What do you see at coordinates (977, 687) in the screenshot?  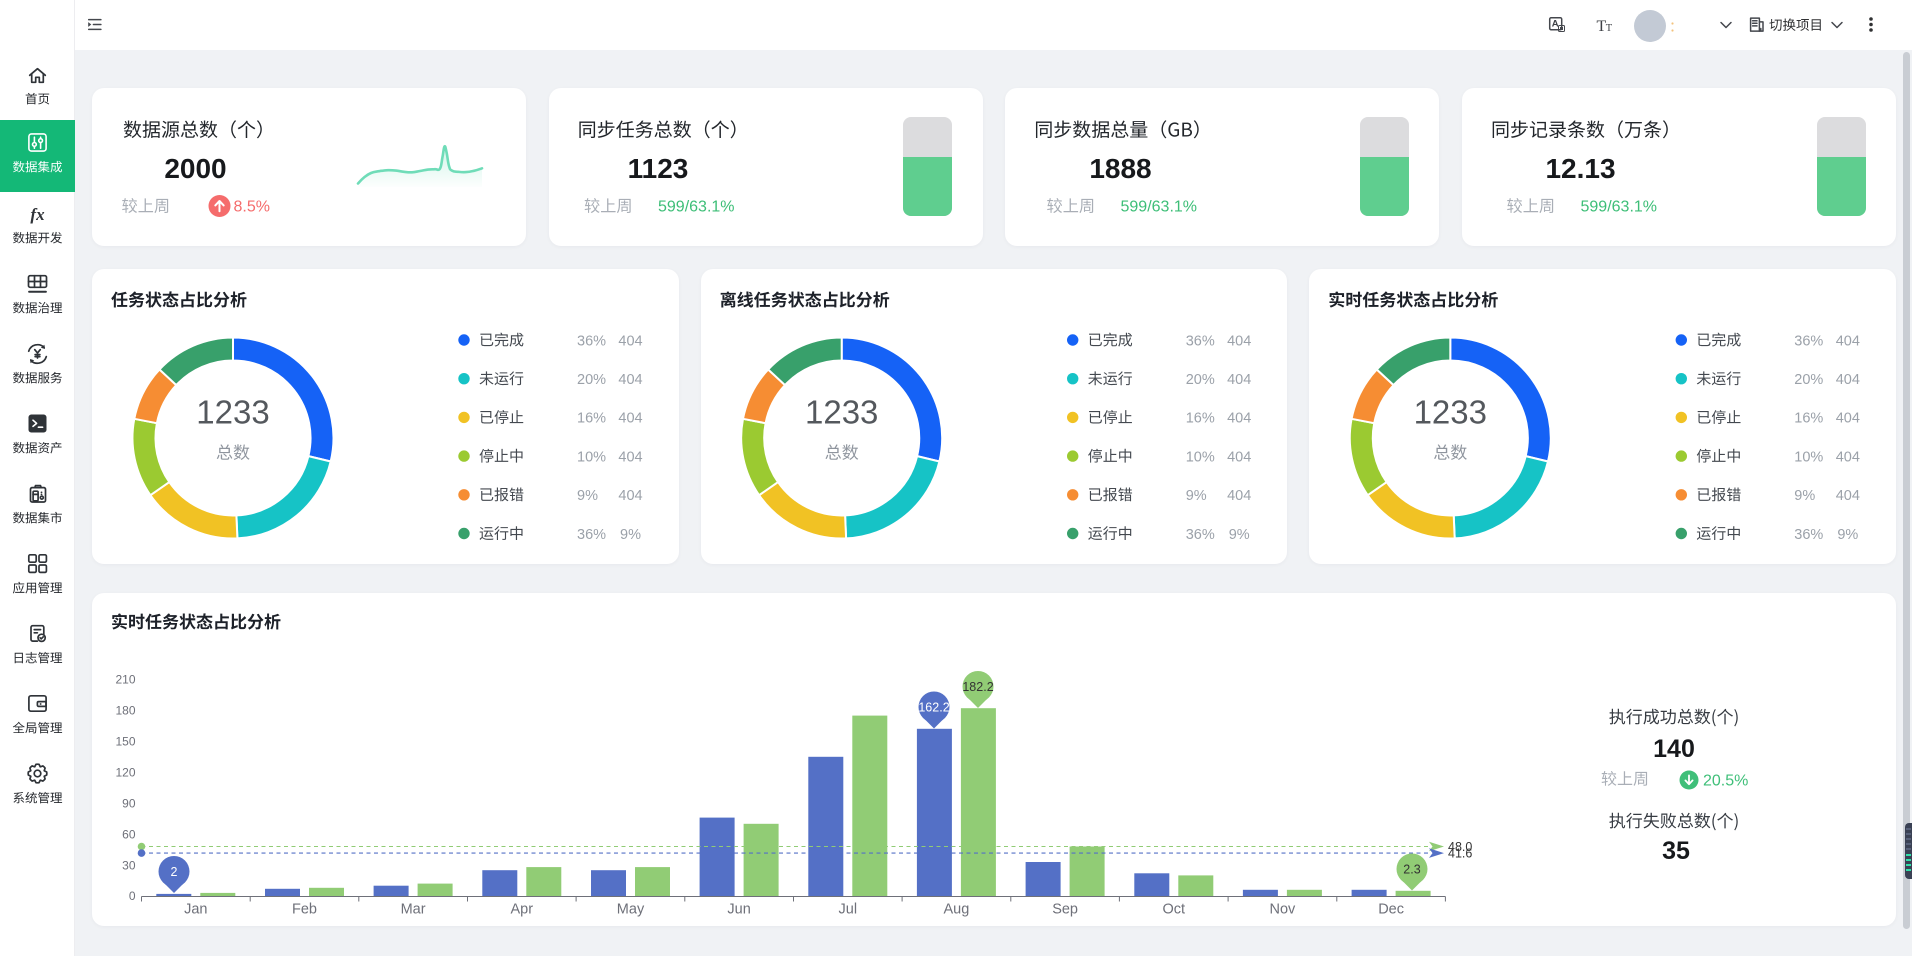 I see `svg-text: 182.2` at bounding box center [977, 687].